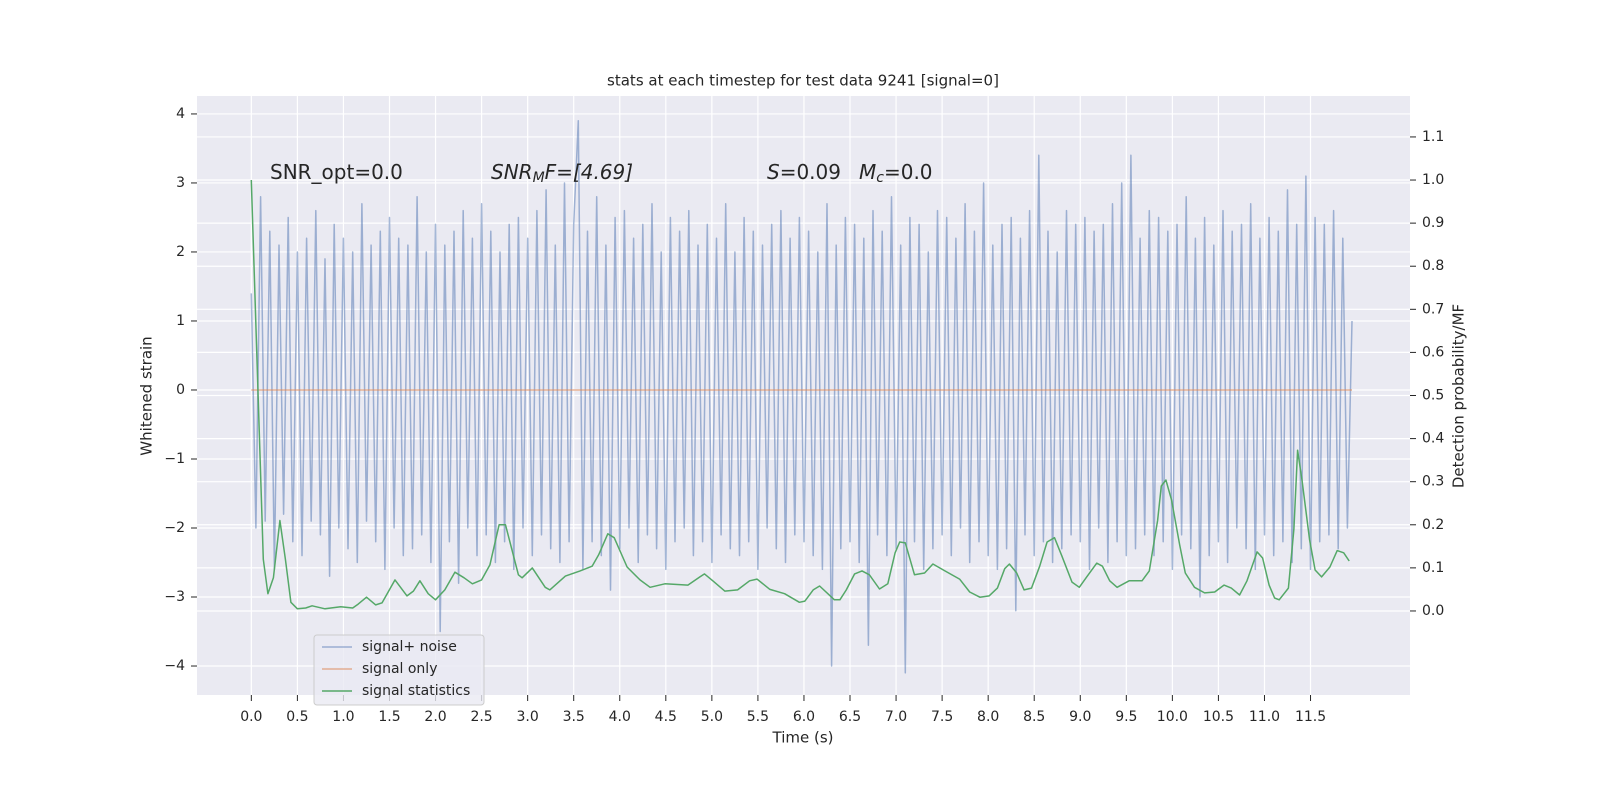  What do you see at coordinates (174, 528) in the screenshot?
I see `y-tick-label: −2` at bounding box center [174, 528].